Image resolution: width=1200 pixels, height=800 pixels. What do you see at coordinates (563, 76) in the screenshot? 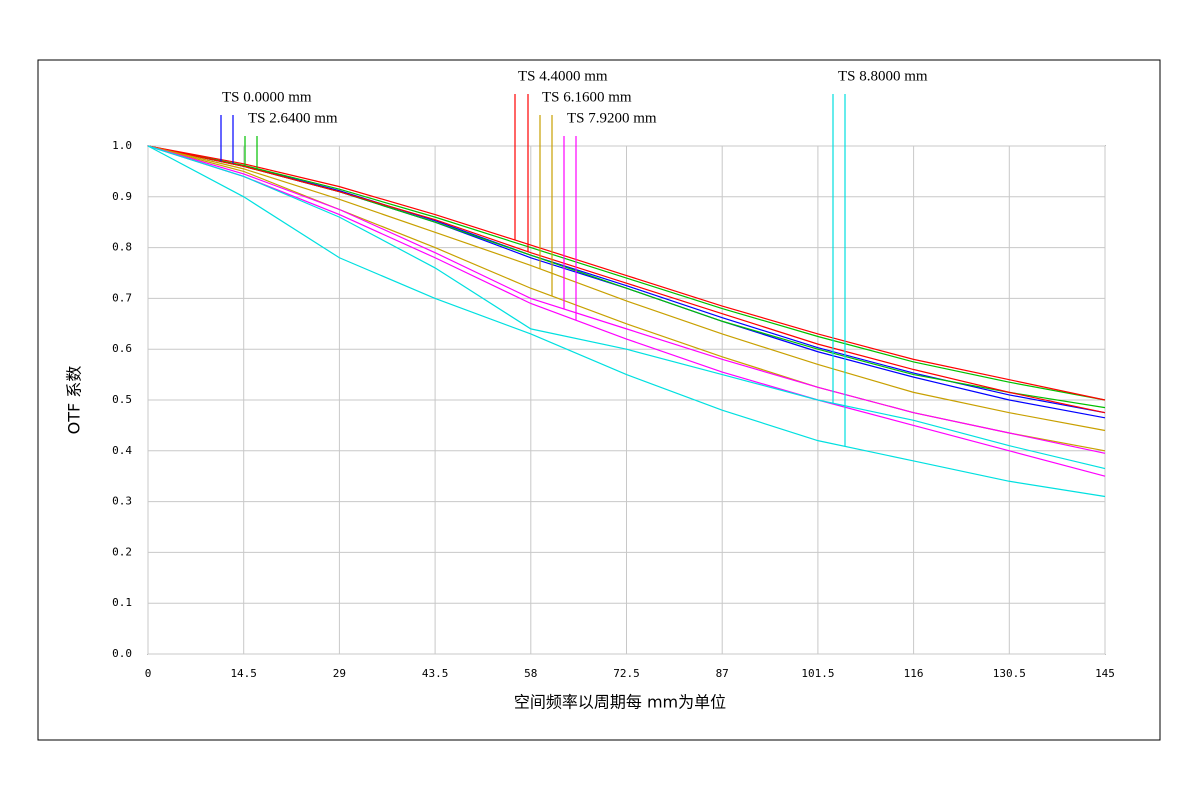
I see `legend-label: TS 4.4000 mm` at bounding box center [563, 76].